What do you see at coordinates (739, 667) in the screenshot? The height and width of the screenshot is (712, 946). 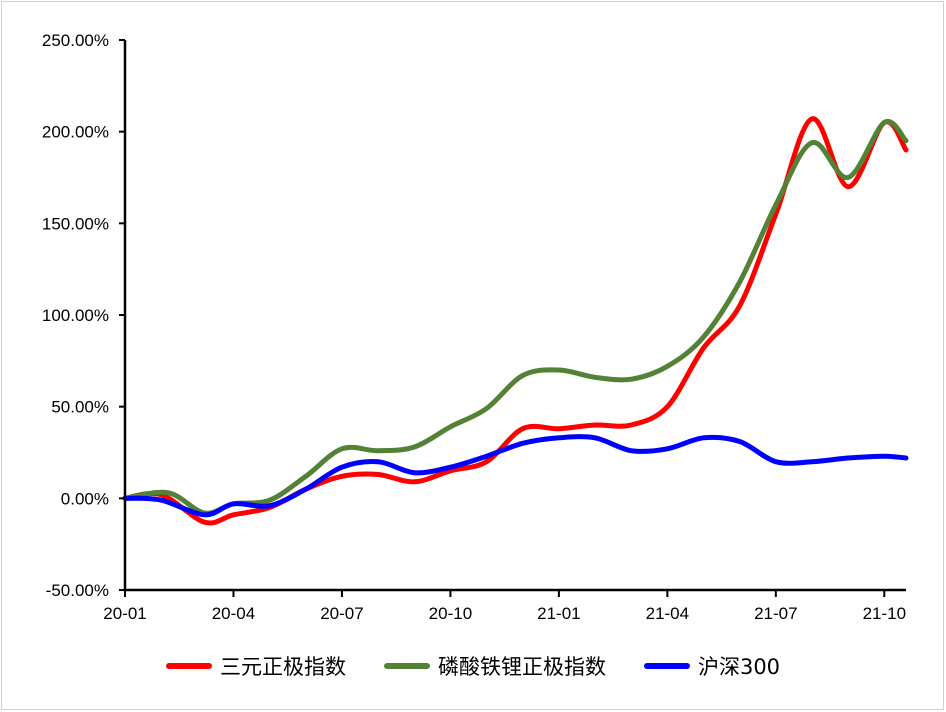 I see `legend-label: 沪深300` at bounding box center [739, 667].